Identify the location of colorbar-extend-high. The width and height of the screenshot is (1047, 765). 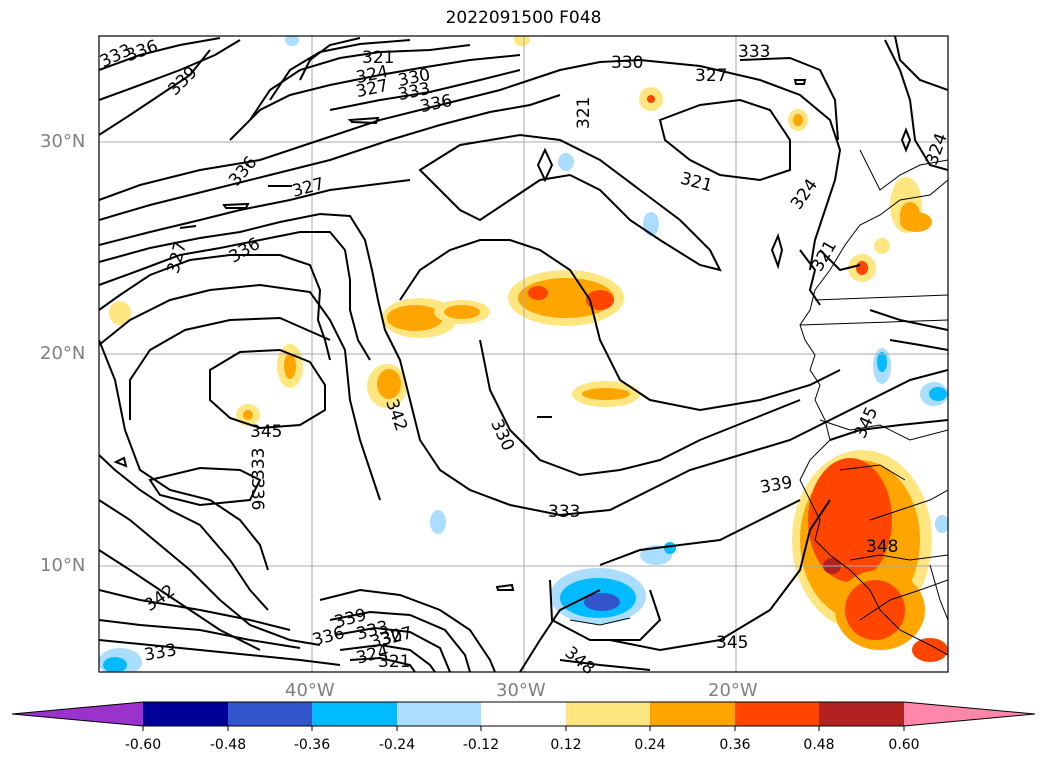
(969, 714).